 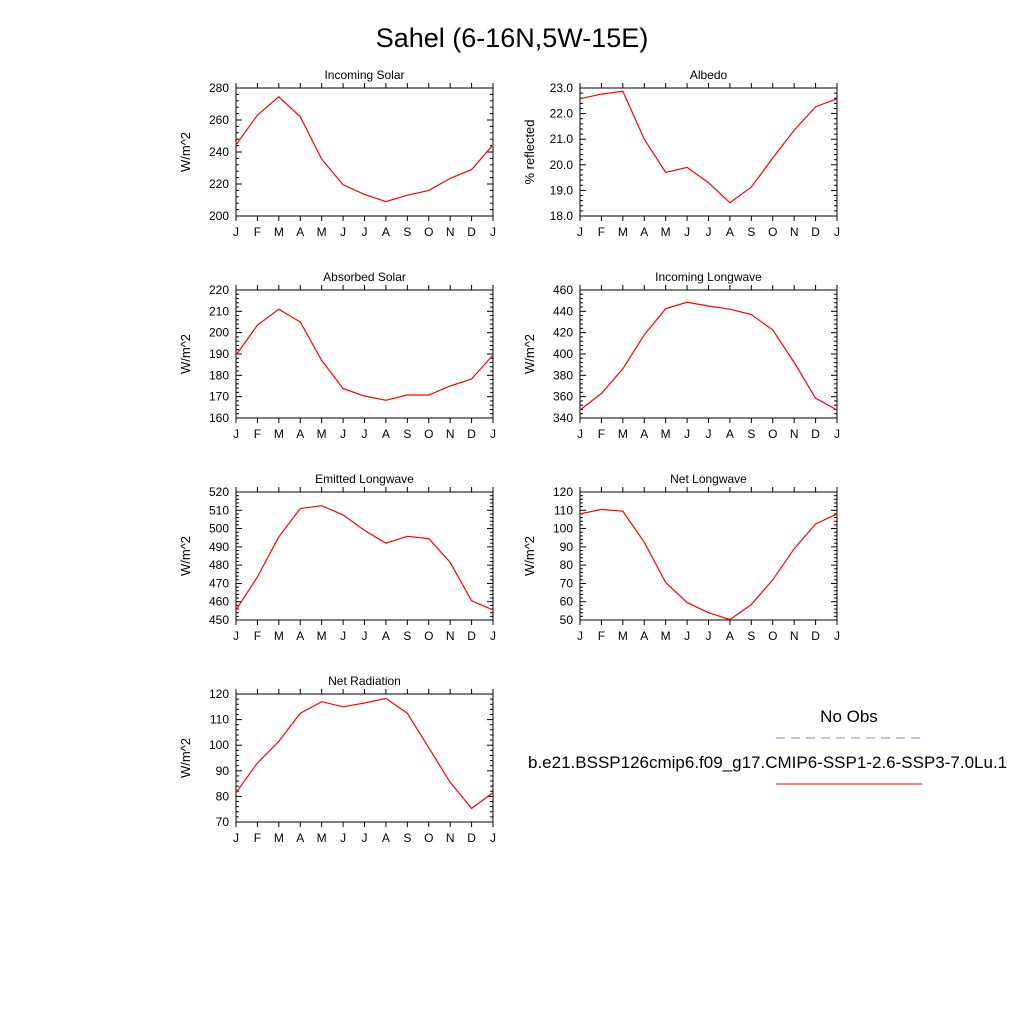 What do you see at coordinates (709, 75) in the screenshot?
I see `panel-title: Albedo` at bounding box center [709, 75].